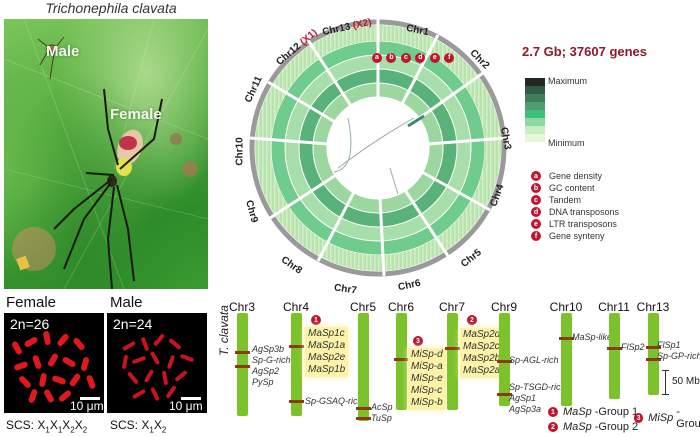 Image resolution: width=700 pixels, height=437 pixels. I want to click on chr11-title: Chr11, so click(614, 307).